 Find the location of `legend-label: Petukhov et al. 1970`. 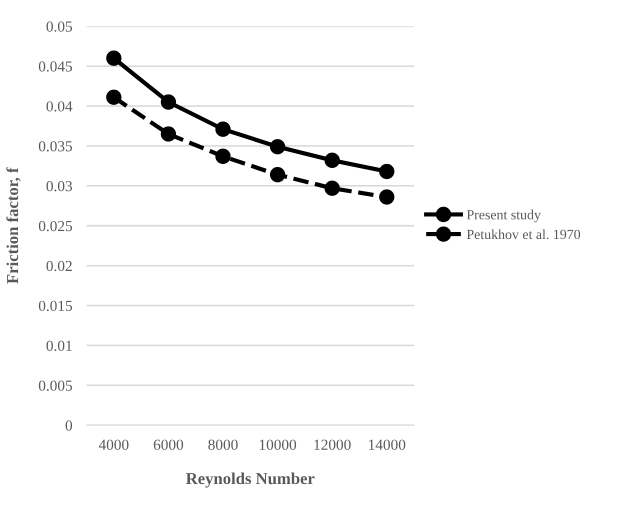

legend-label: Petukhov et al. 1970 is located at coordinates (523, 234).